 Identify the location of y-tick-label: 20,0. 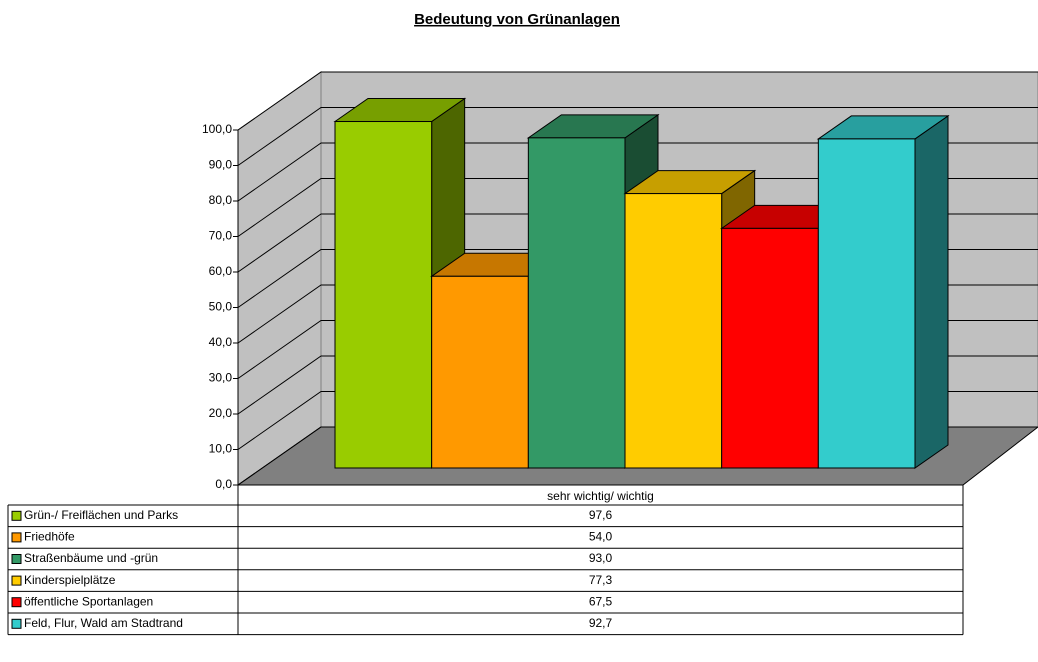
(221, 413).